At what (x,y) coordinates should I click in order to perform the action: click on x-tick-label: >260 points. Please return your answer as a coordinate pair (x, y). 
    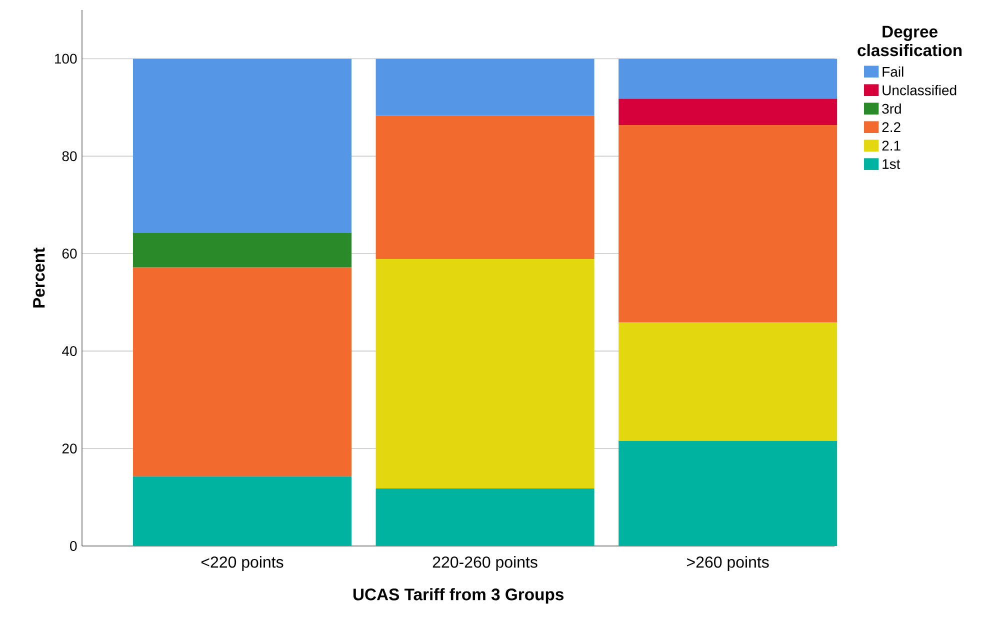
    Looking at the image, I should click on (728, 563).